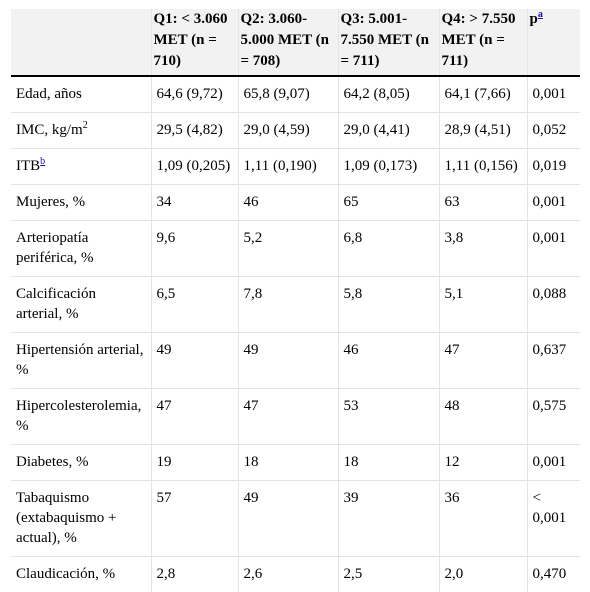 The width and height of the screenshot is (590, 592). What do you see at coordinates (194, 305) in the screenshot?
I see `cell-q1: 6,5` at bounding box center [194, 305].